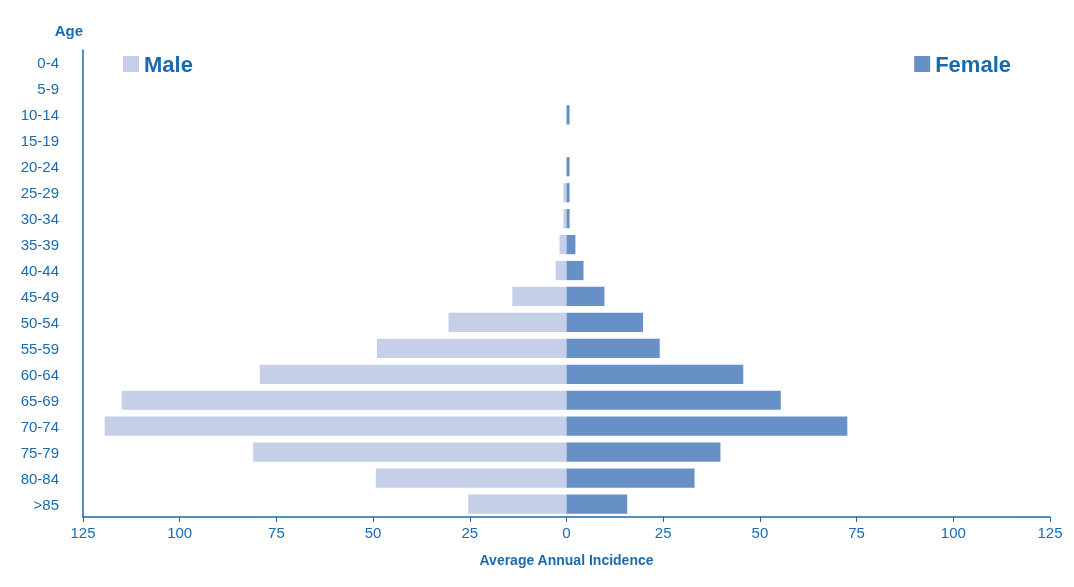 This screenshot has width=1074, height=587. What do you see at coordinates (39, 322) in the screenshot?
I see `y-tick-label: 50-54` at bounding box center [39, 322].